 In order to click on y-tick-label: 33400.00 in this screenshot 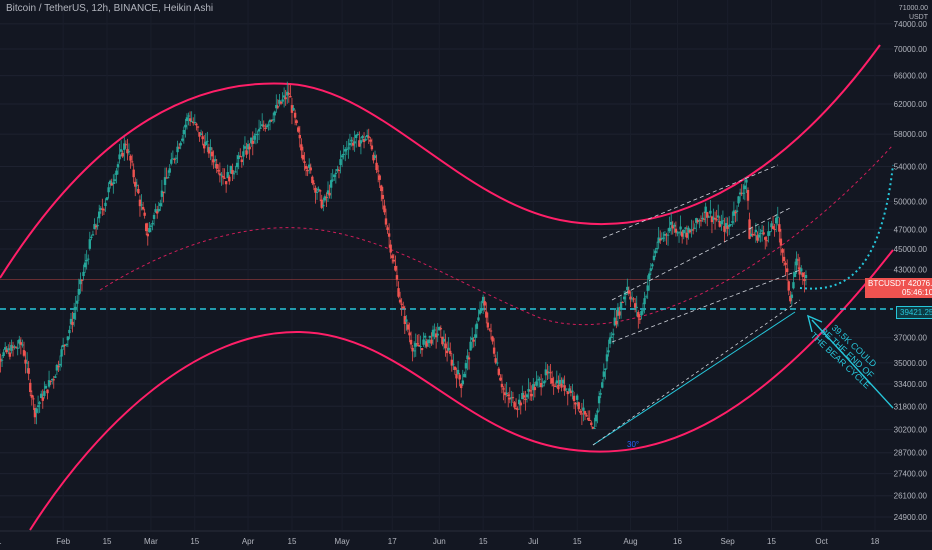, I will do `click(911, 384)`.